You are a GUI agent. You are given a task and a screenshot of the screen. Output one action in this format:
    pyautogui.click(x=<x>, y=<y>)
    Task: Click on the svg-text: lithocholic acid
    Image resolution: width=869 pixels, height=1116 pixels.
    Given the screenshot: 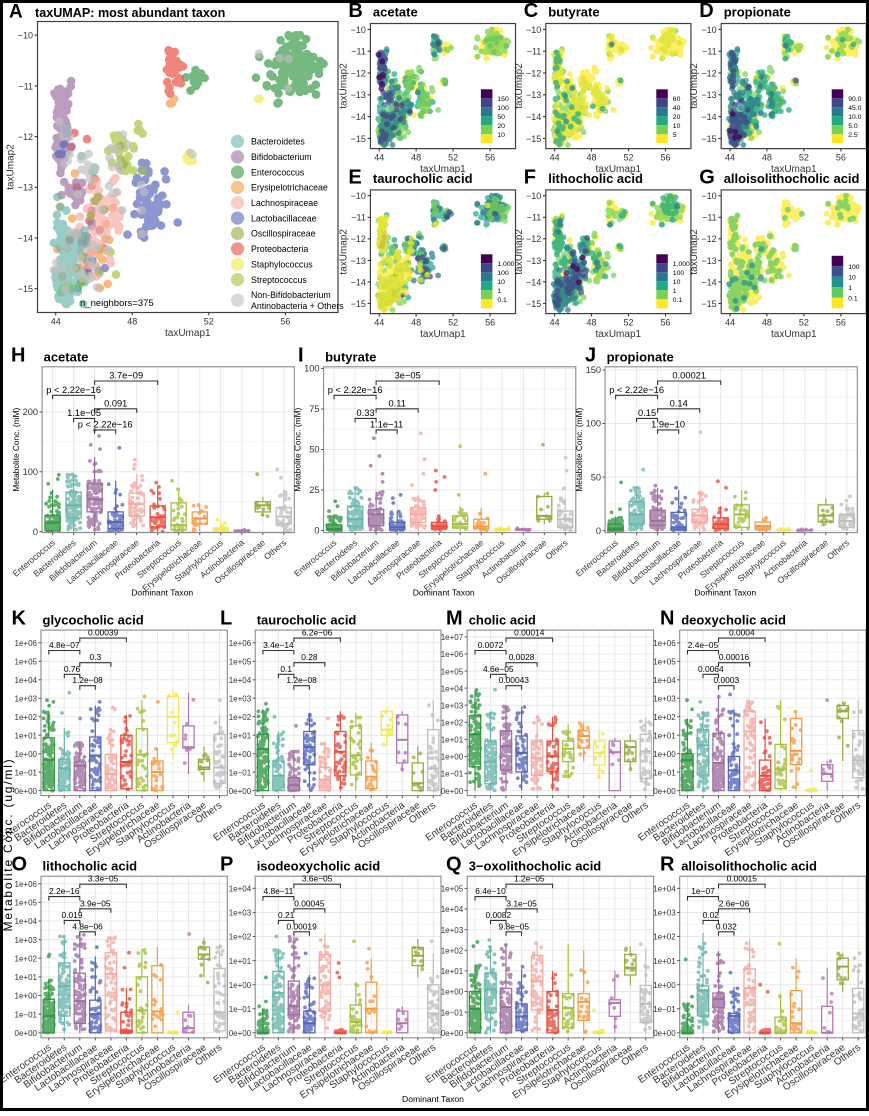 What is the action you would take?
    pyautogui.click(x=90, y=866)
    